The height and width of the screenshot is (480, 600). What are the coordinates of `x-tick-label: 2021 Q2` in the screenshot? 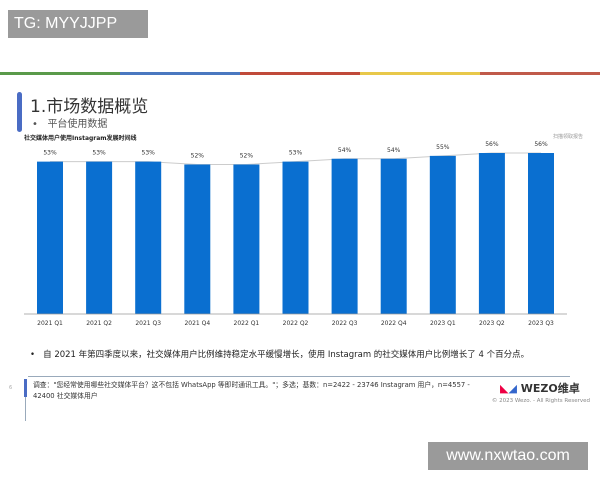 It's located at (99, 323).